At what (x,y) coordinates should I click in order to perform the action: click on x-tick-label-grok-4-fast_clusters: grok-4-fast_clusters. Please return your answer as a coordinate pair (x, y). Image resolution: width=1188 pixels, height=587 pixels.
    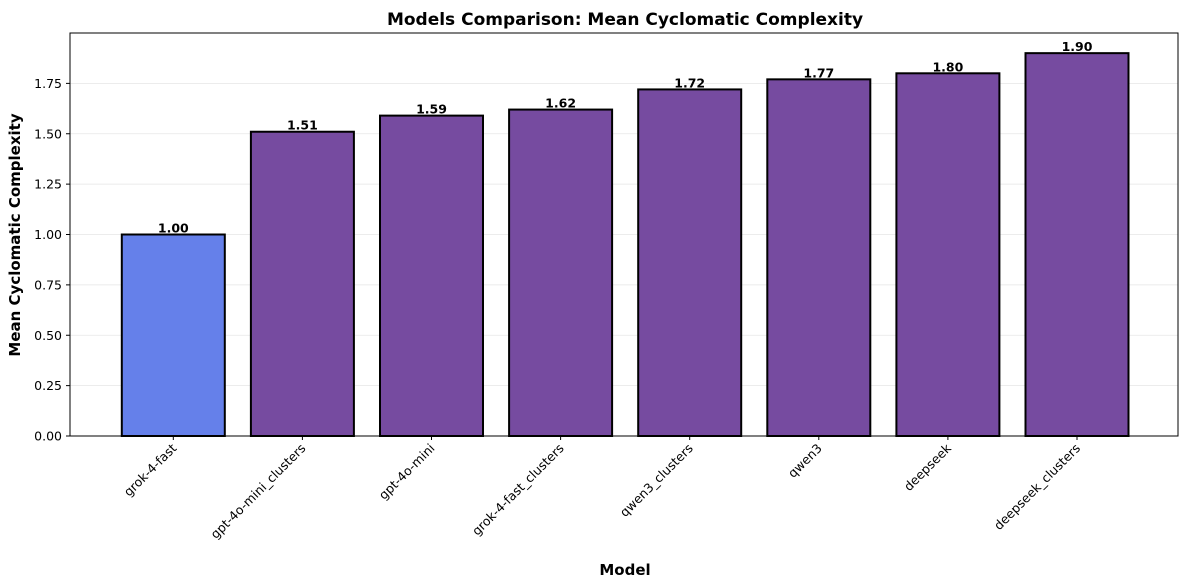
    Looking at the image, I should click on (518, 490).